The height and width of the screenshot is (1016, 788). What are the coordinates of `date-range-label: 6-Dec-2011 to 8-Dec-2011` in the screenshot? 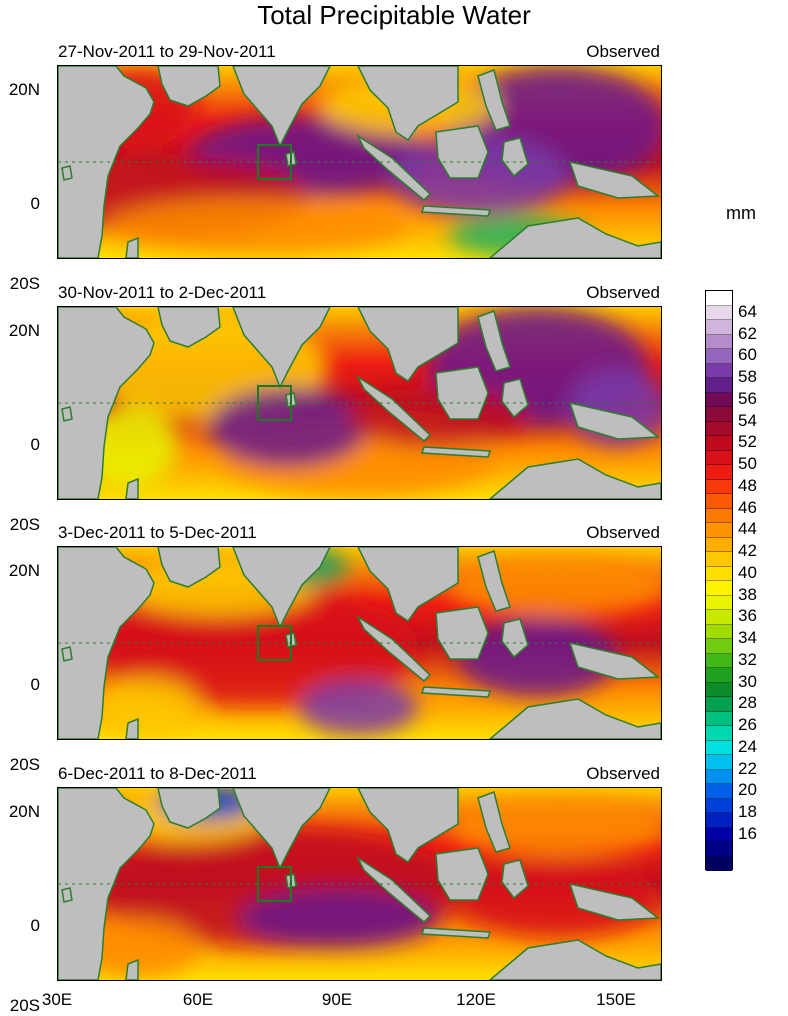 It's located at (157, 773).